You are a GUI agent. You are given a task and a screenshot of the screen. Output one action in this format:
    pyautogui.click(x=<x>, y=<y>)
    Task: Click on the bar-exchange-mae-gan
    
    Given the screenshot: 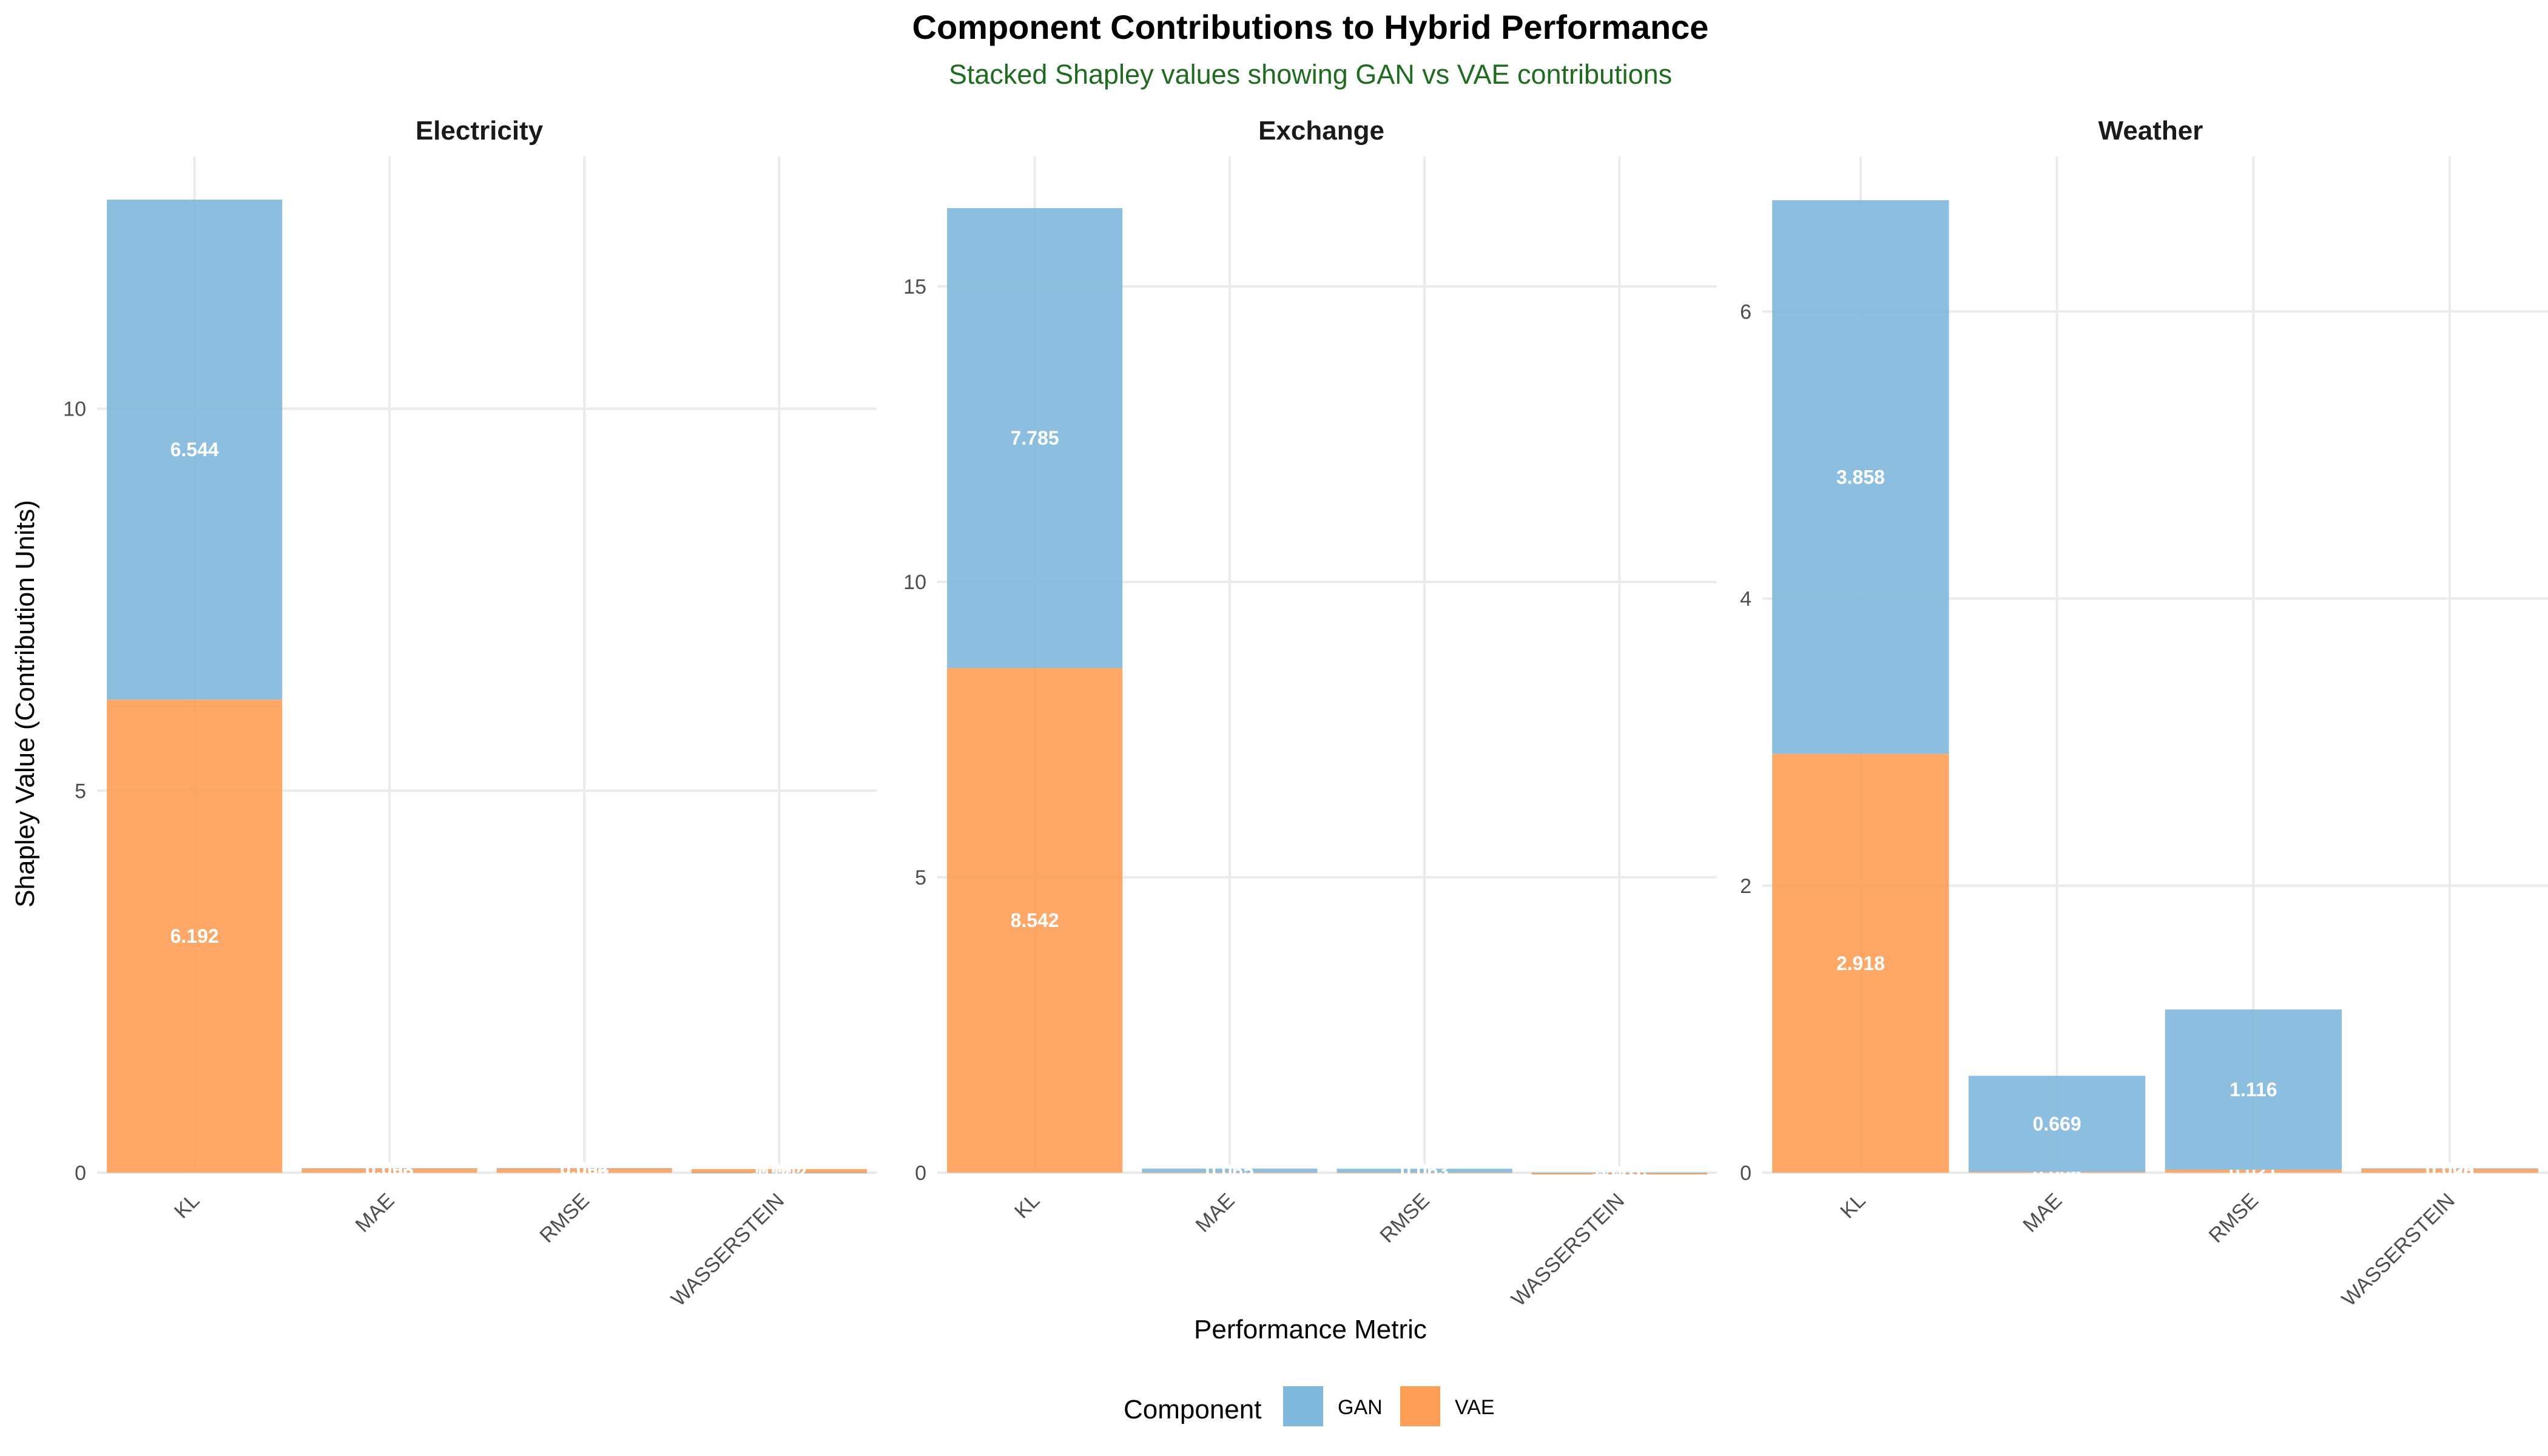 What is the action you would take?
    pyautogui.click(x=1230, y=1170)
    